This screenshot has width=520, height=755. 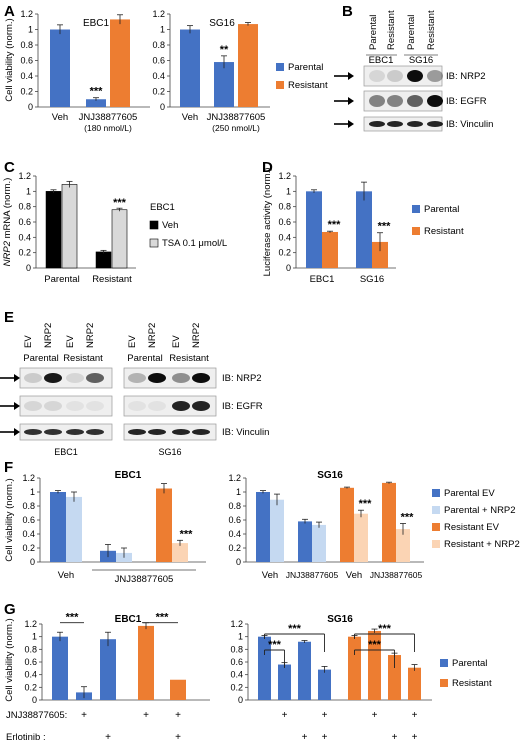 What do you see at coordinates (60, 68) in the screenshot?
I see `bar-parental-veh` at bounding box center [60, 68].